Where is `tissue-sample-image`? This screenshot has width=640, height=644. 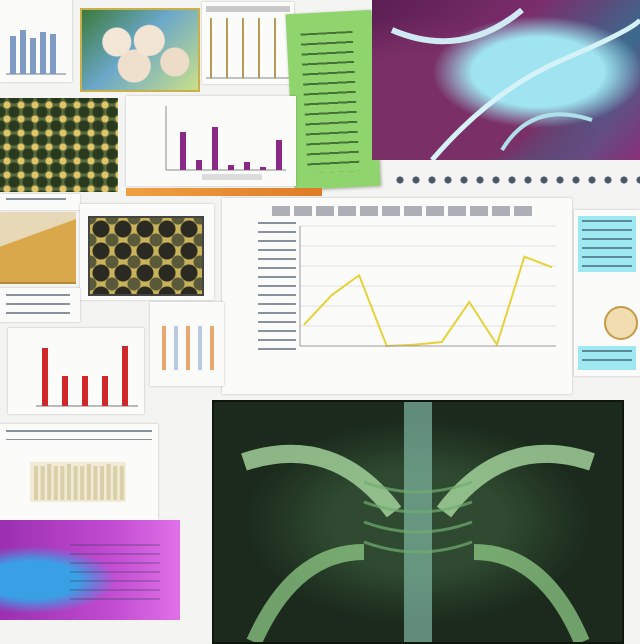 tissue-sample-image is located at coordinates (59, 145).